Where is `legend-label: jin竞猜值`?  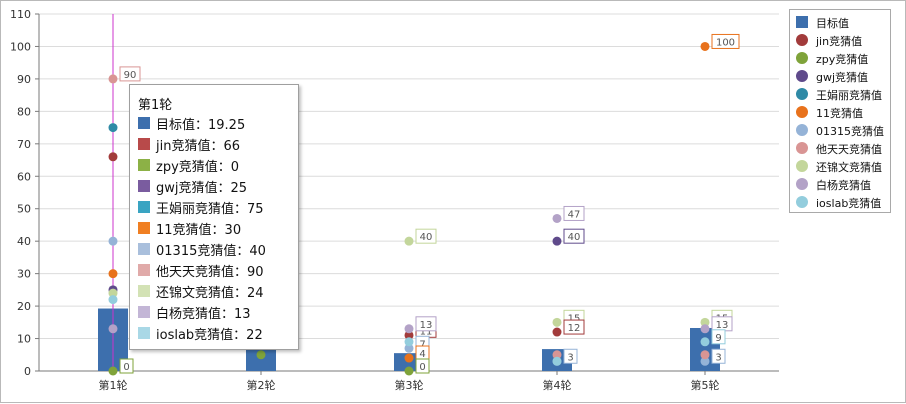
legend-label: jin竞猜值 is located at coordinates (839, 41).